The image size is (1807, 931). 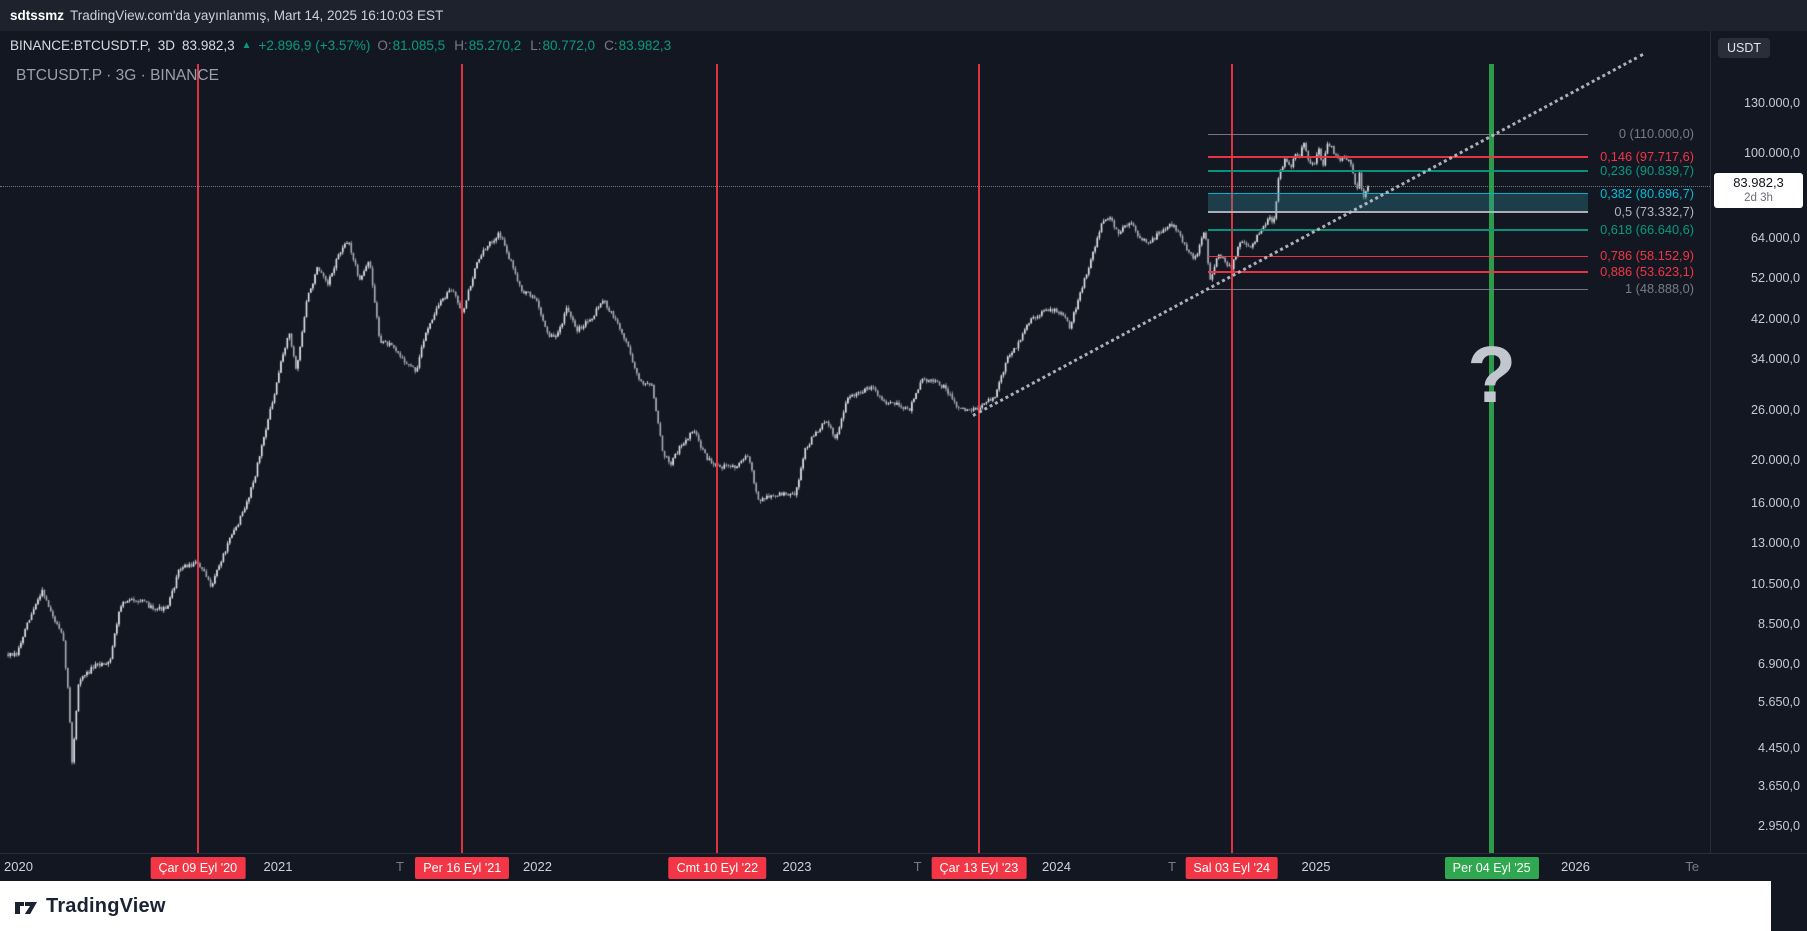 I want to click on time-axis-year-label: 2023, so click(x=797, y=866).